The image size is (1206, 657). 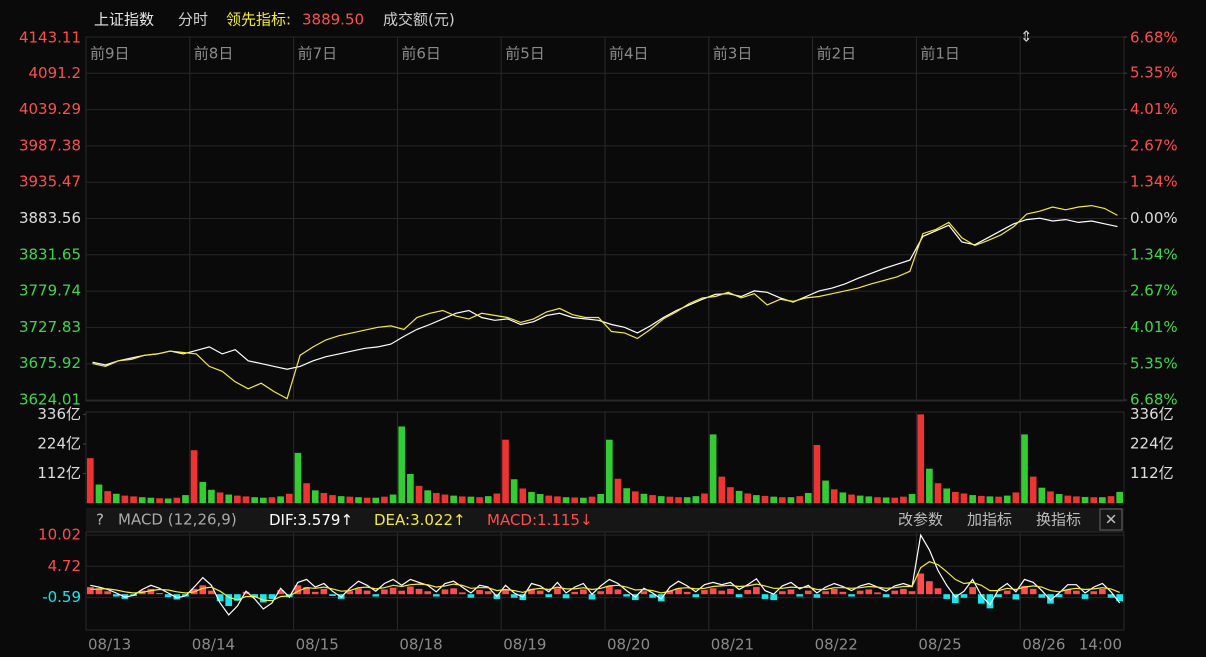 What do you see at coordinates (920, 520) in the screenshot?
I see `toolbar-button: 改参数` at bounding box center [920, 520].